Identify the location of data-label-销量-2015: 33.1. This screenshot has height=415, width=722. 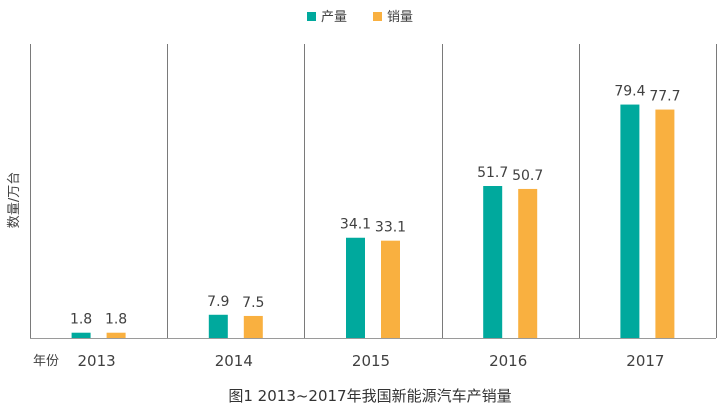
(390, 228).